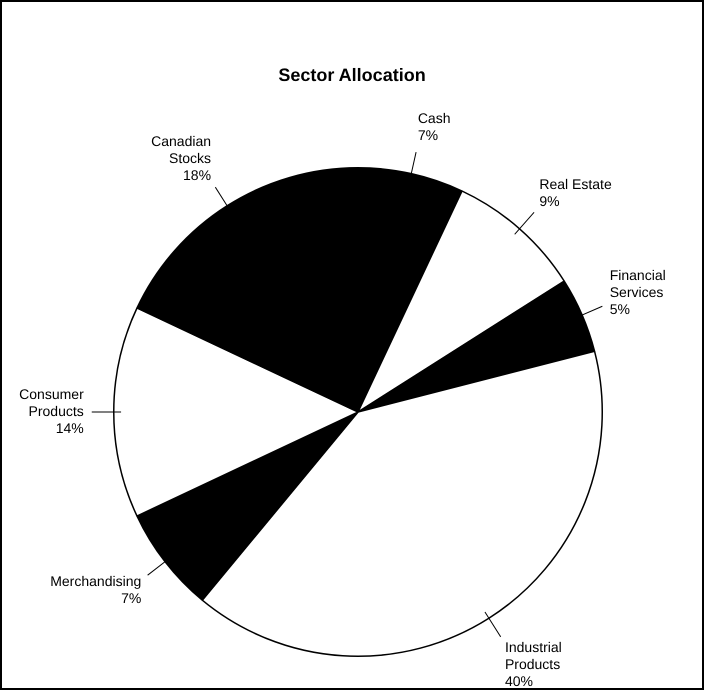 The width and height of the screenshot is (704, 690). I want to click on slice-label: Consumer Products, so click(51, 402).